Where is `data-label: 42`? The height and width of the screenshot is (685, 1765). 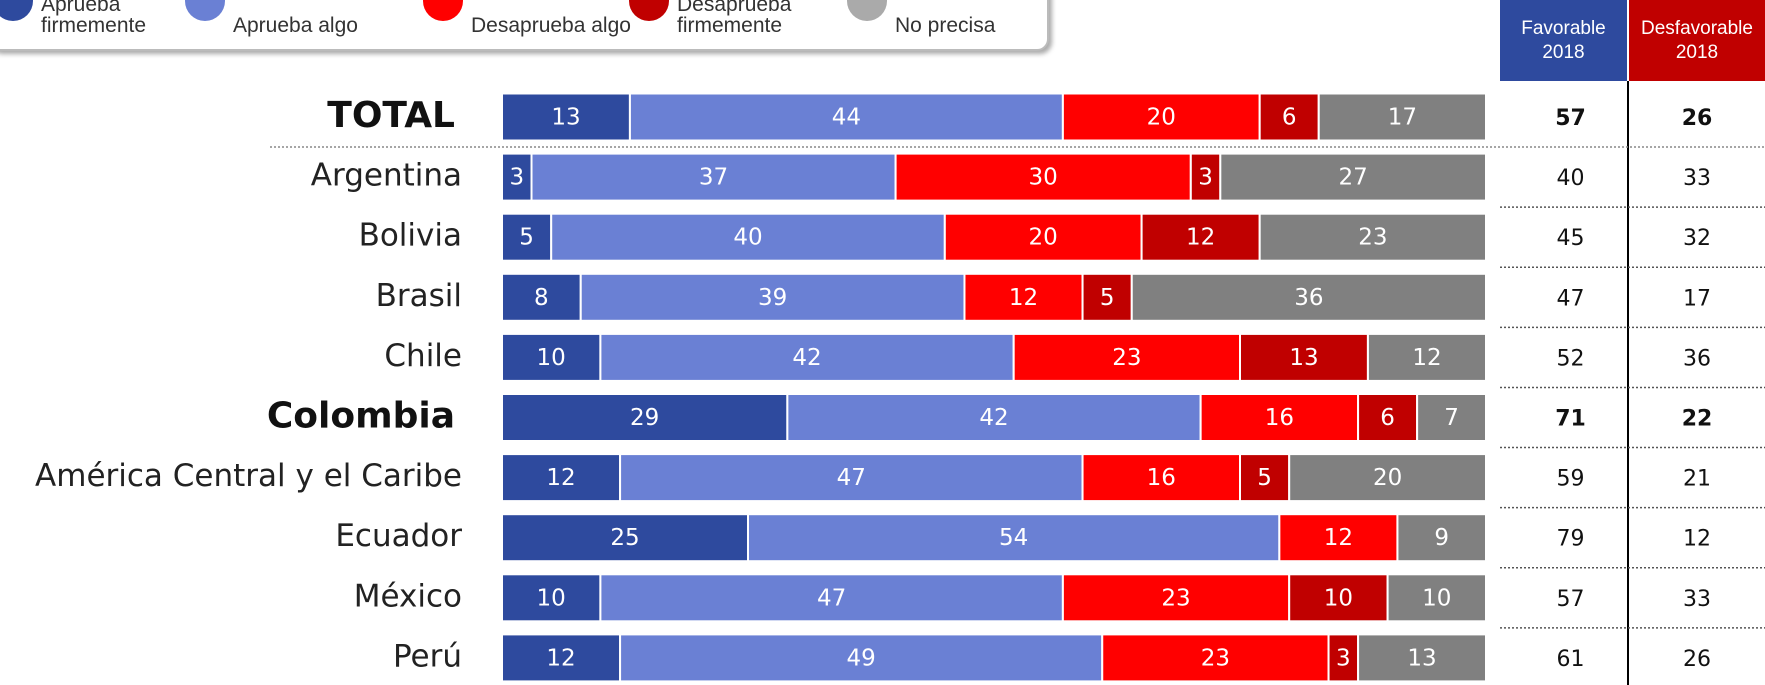 data-label: 42 is located at coordinates (993, 418).